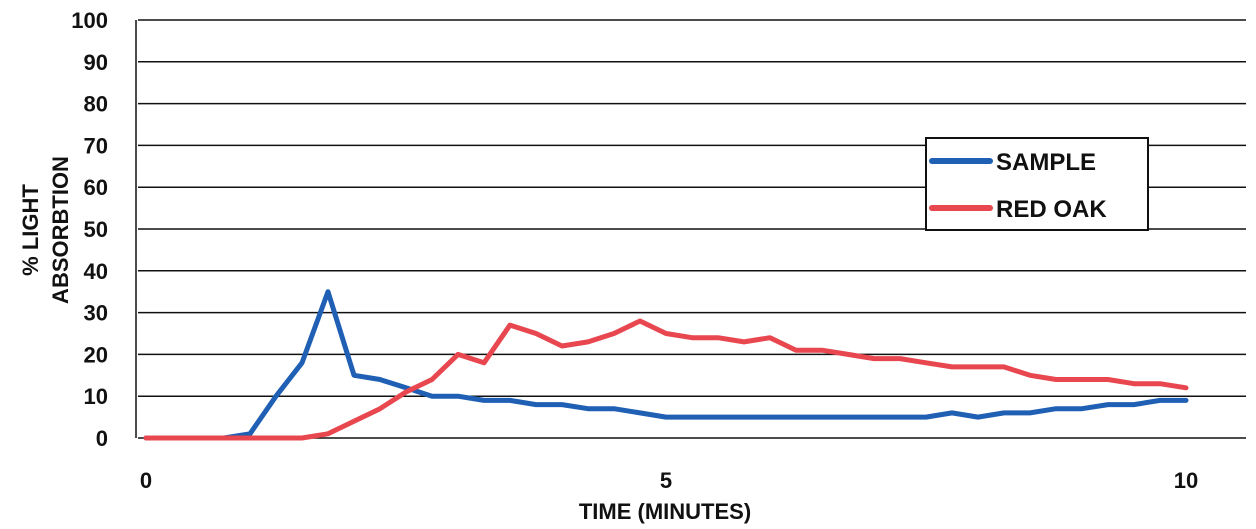 The image size is (1256, 529). Describe the element at coordinates (96, 354) in the screenshot. I see `y-tick-label: 20` at that location.